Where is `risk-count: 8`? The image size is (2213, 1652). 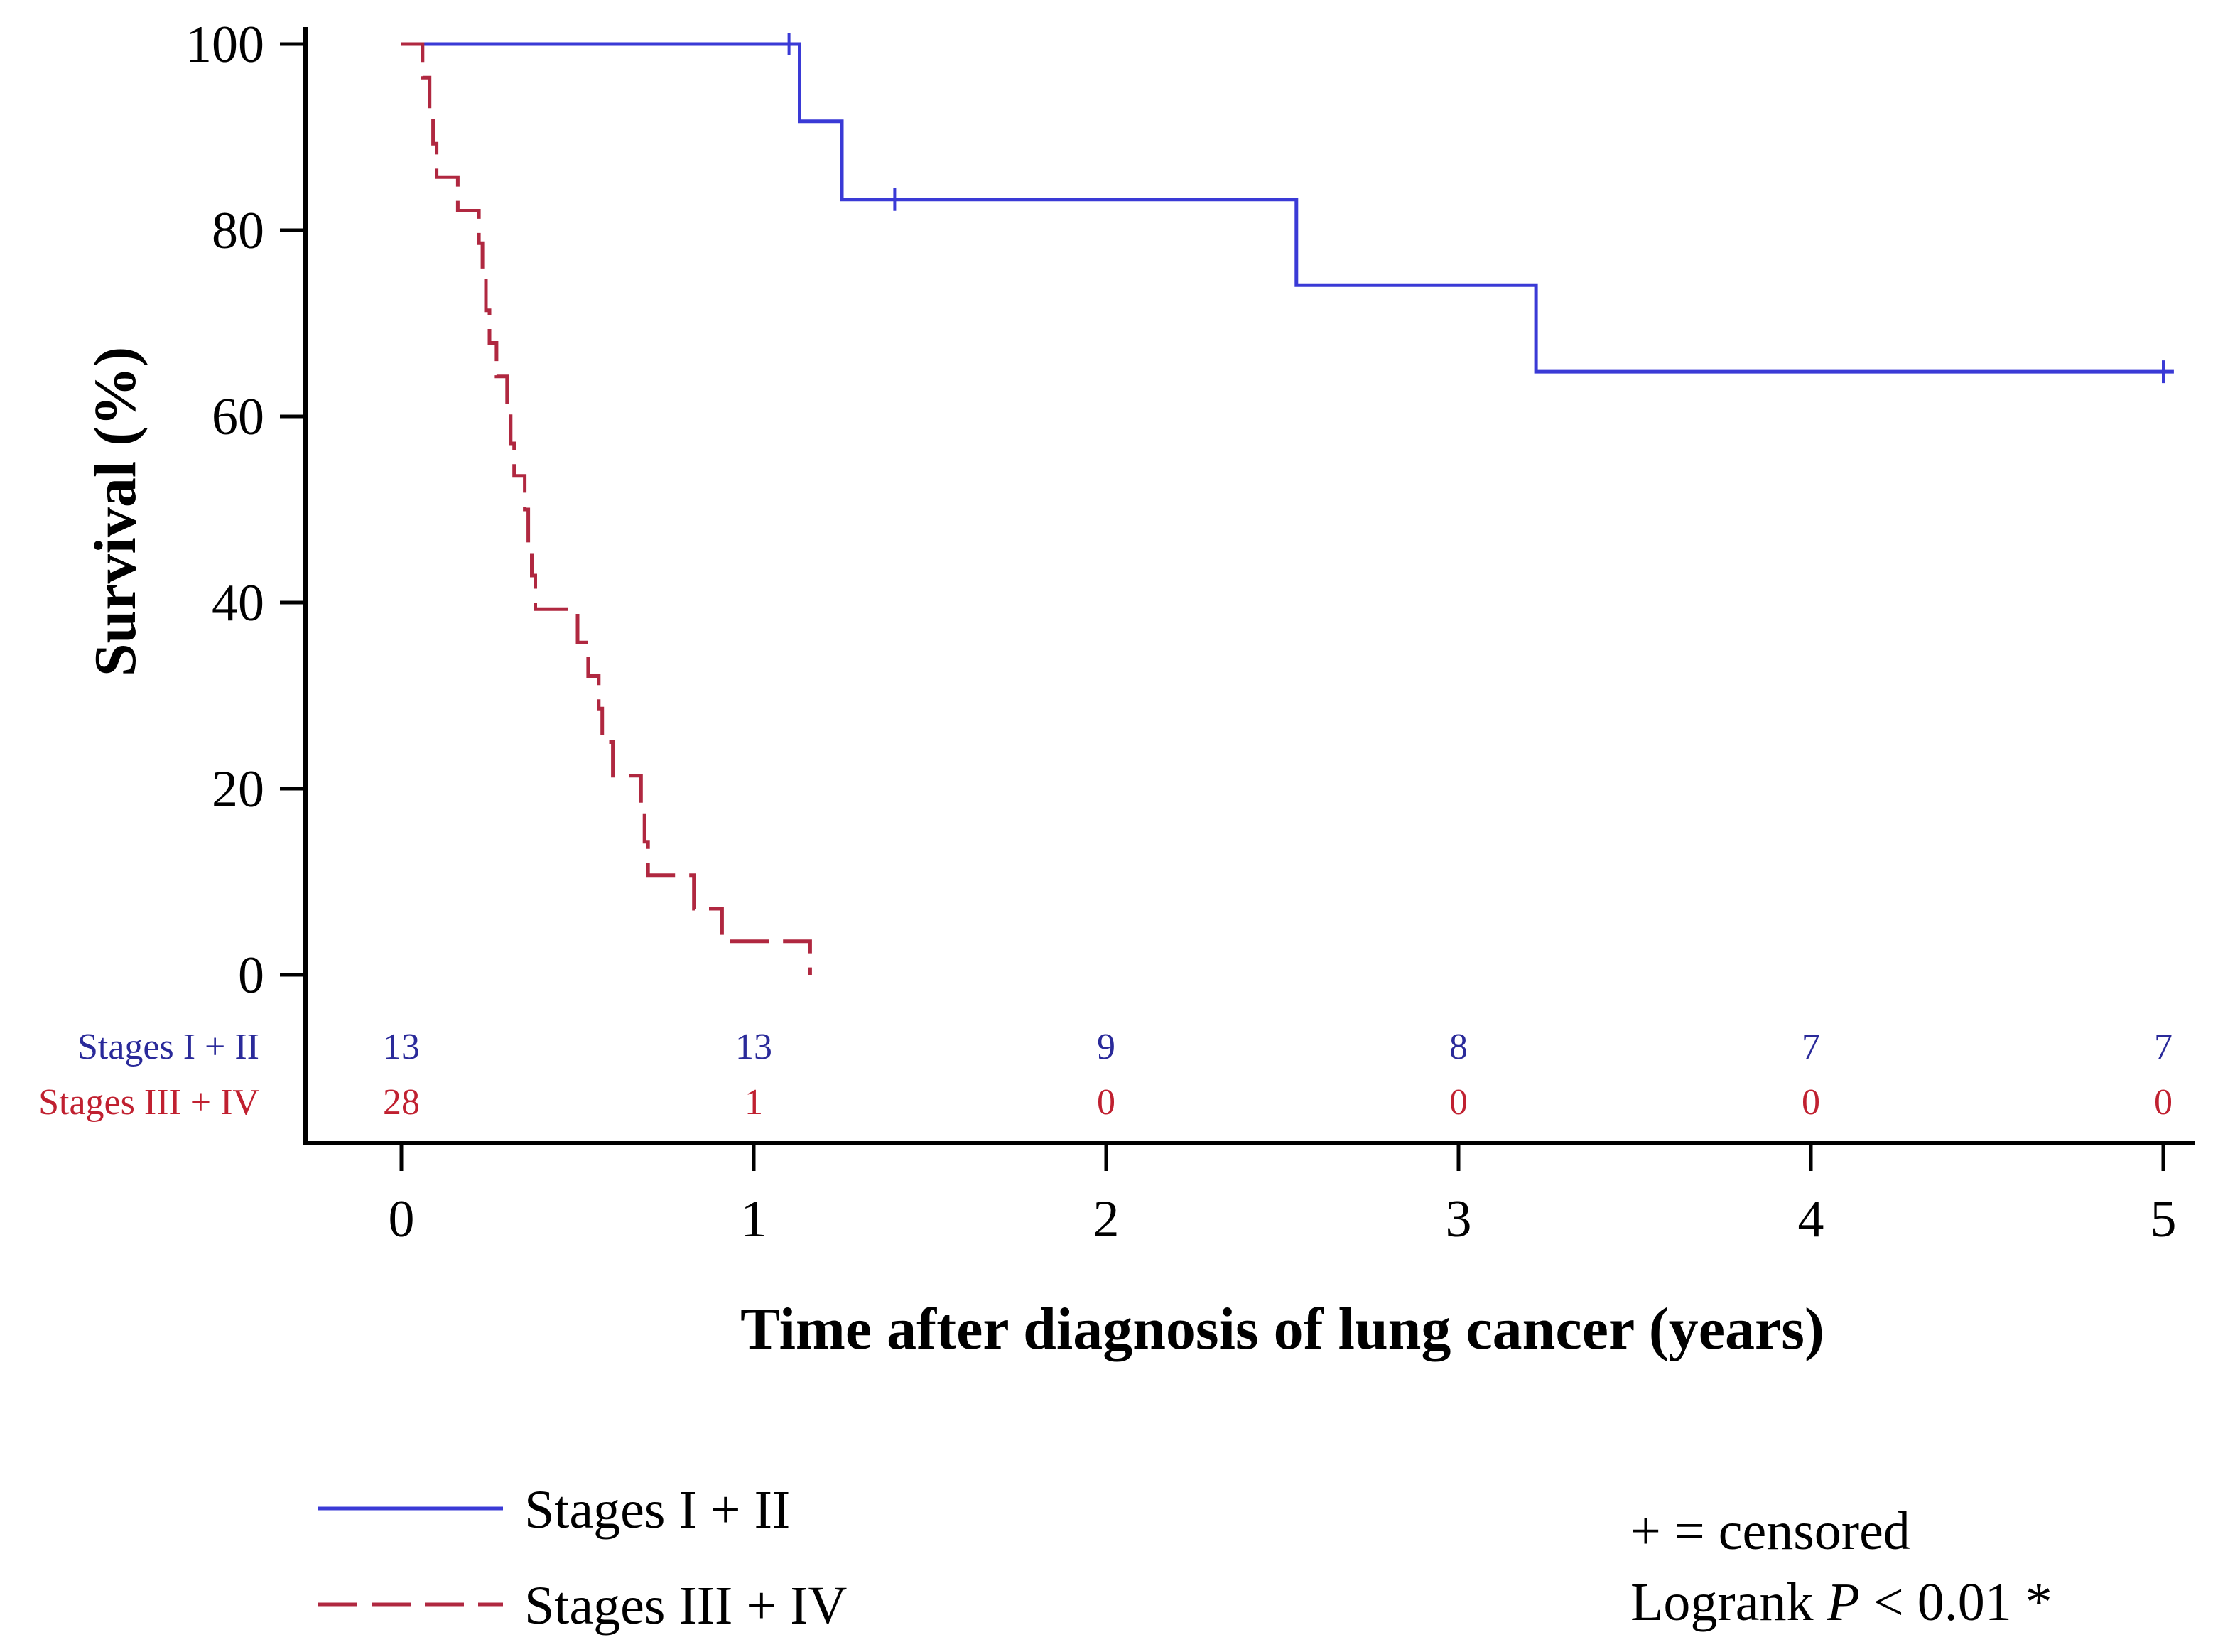 risk-count: 8 is located at coordinates (1459, 1047).